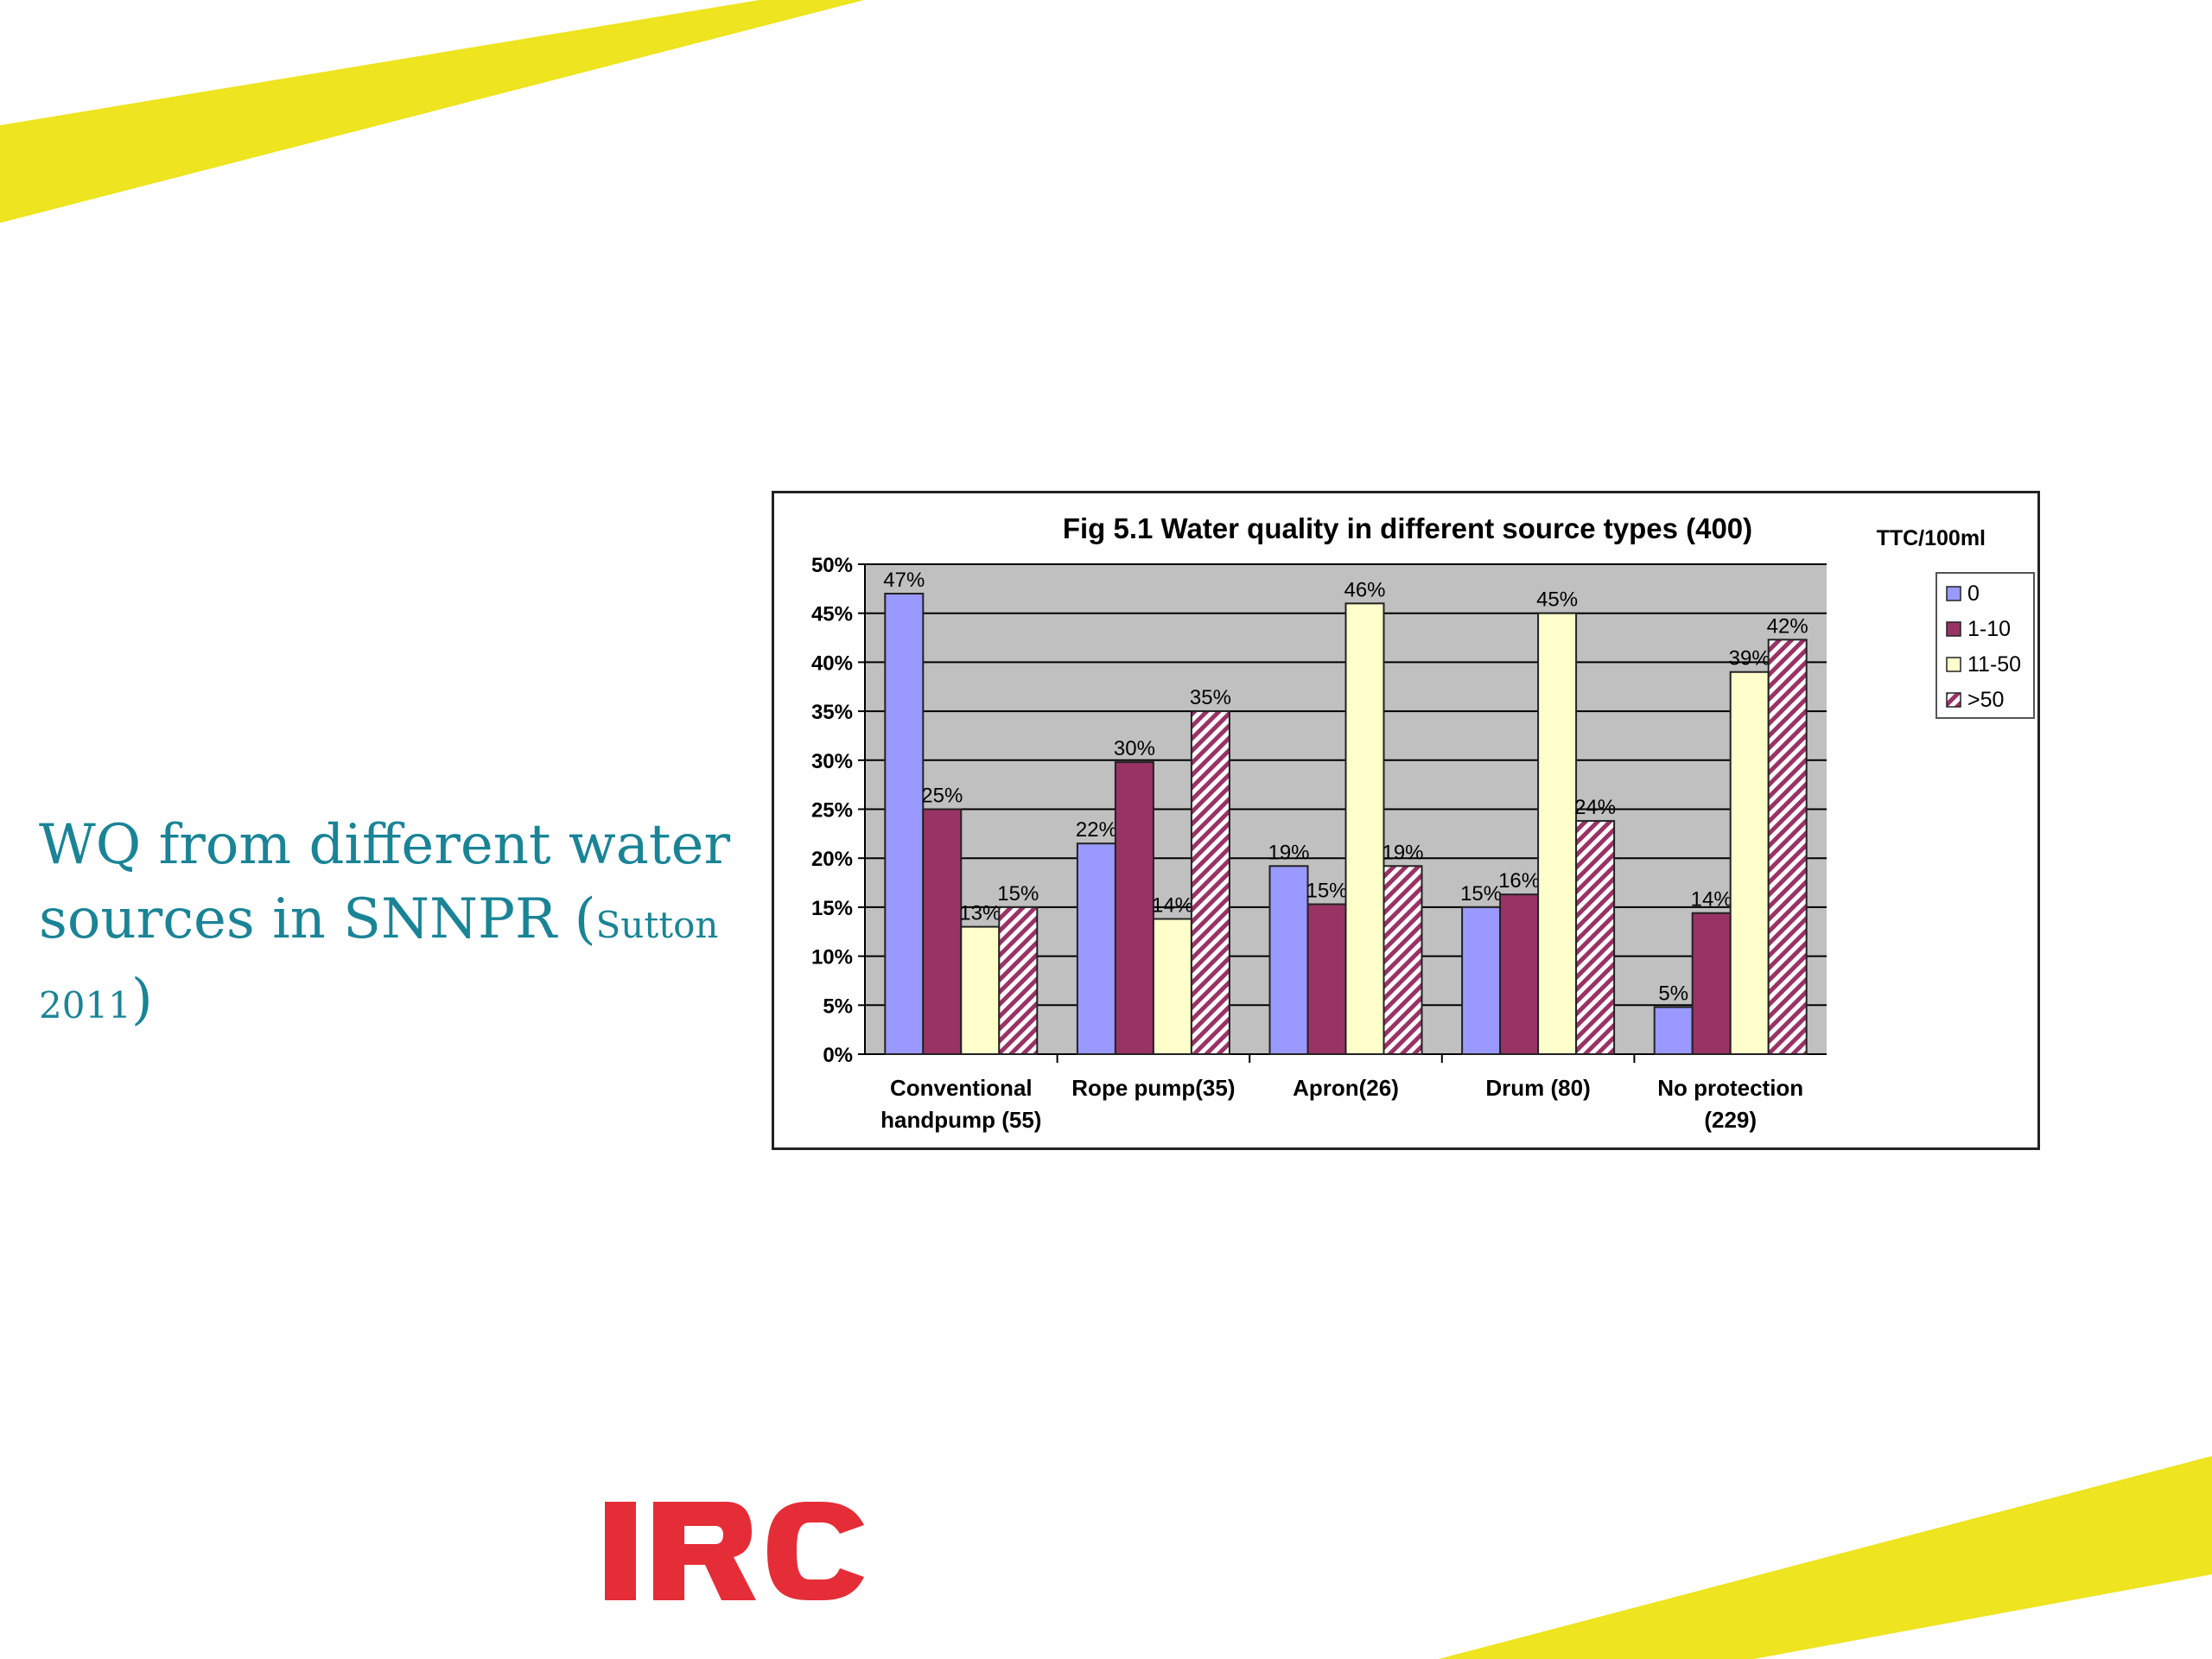  Describe the element at coordinates (832, 811) in the screenshot. I see `y-tick-label: 25%` at that location.